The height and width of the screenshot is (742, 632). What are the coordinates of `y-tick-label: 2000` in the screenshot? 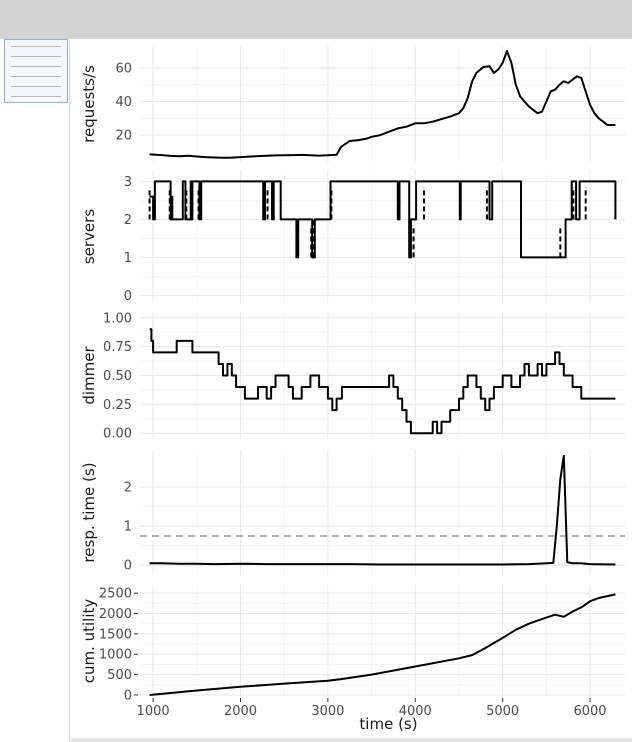 It's located at (115, 614).